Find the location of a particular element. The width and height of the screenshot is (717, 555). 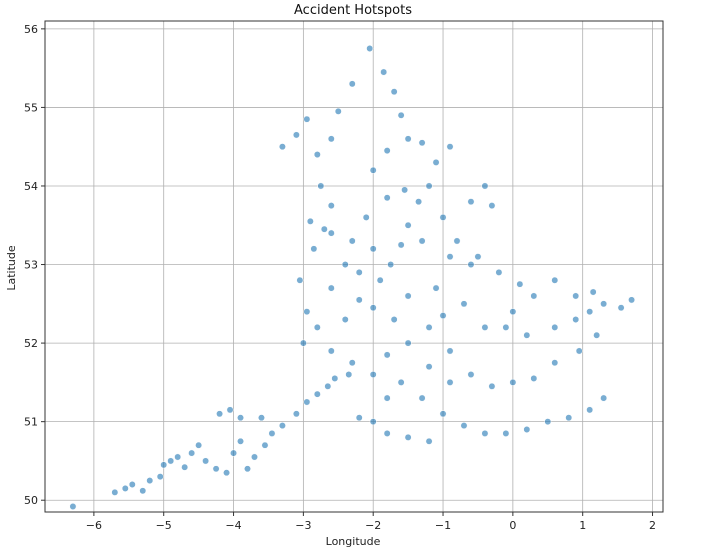

y-axis-label: Latitude is located at coordinates (11, 268).